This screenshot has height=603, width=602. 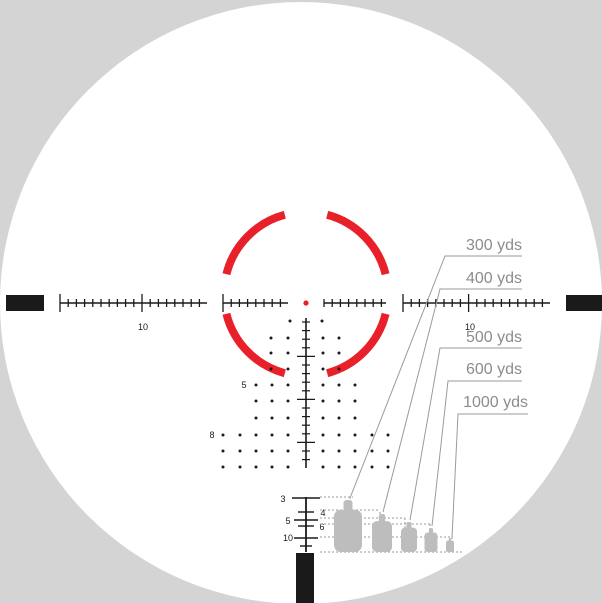 What do you see at coordinates (282, 499) in the screenshot?
I see `rangefinder-label-3: 3` at bounding box center [282, 499].